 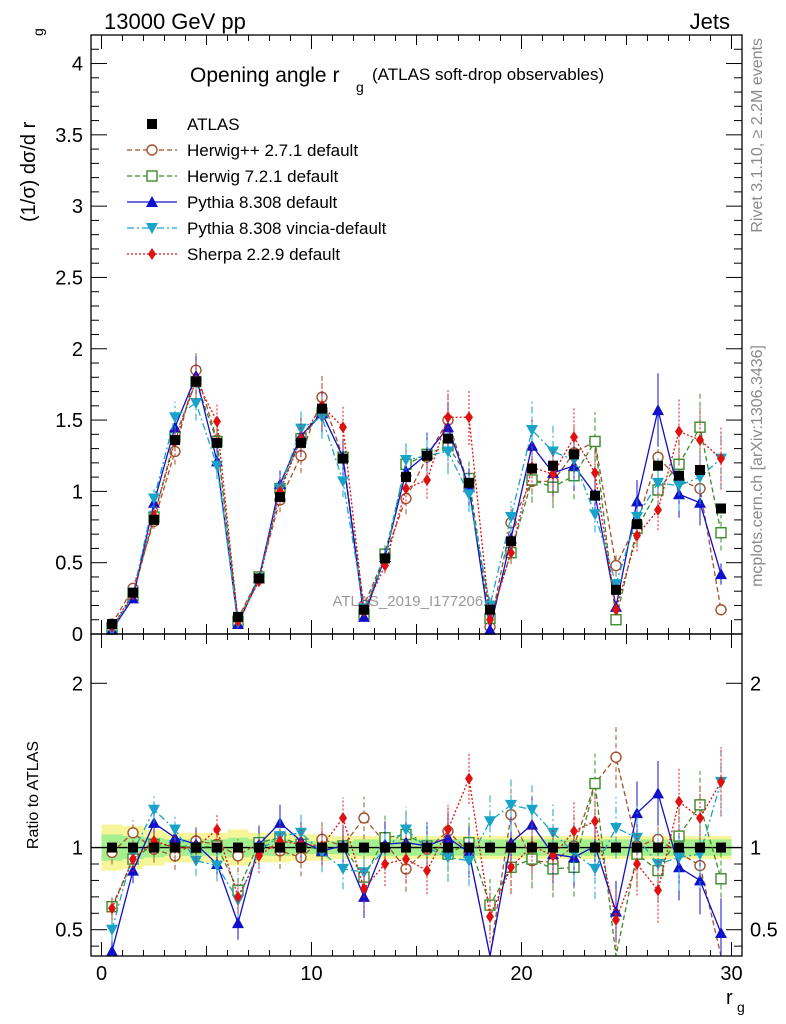 What do you see at coordinates (757, 466) in the screenshot?
I see `mcplots-credit: mcplots.cern.ch [arXiv:1306.3436]` at bounding box center [757, 466].